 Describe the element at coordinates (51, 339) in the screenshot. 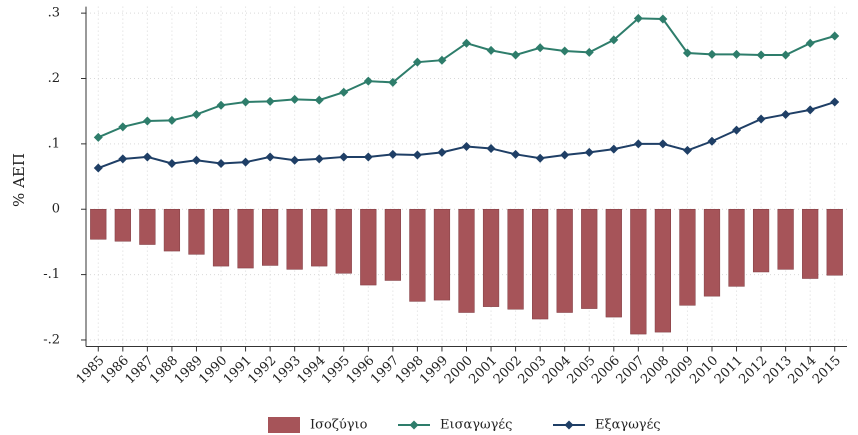

I see `y-tick-label: -.2` at that location.